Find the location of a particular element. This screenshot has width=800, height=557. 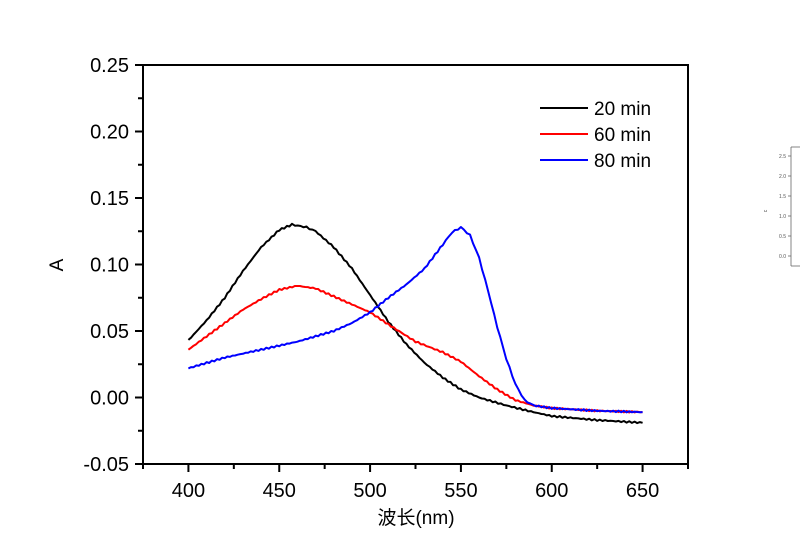

y-tick-label: 0.00 is located at coordinates (109, 399).